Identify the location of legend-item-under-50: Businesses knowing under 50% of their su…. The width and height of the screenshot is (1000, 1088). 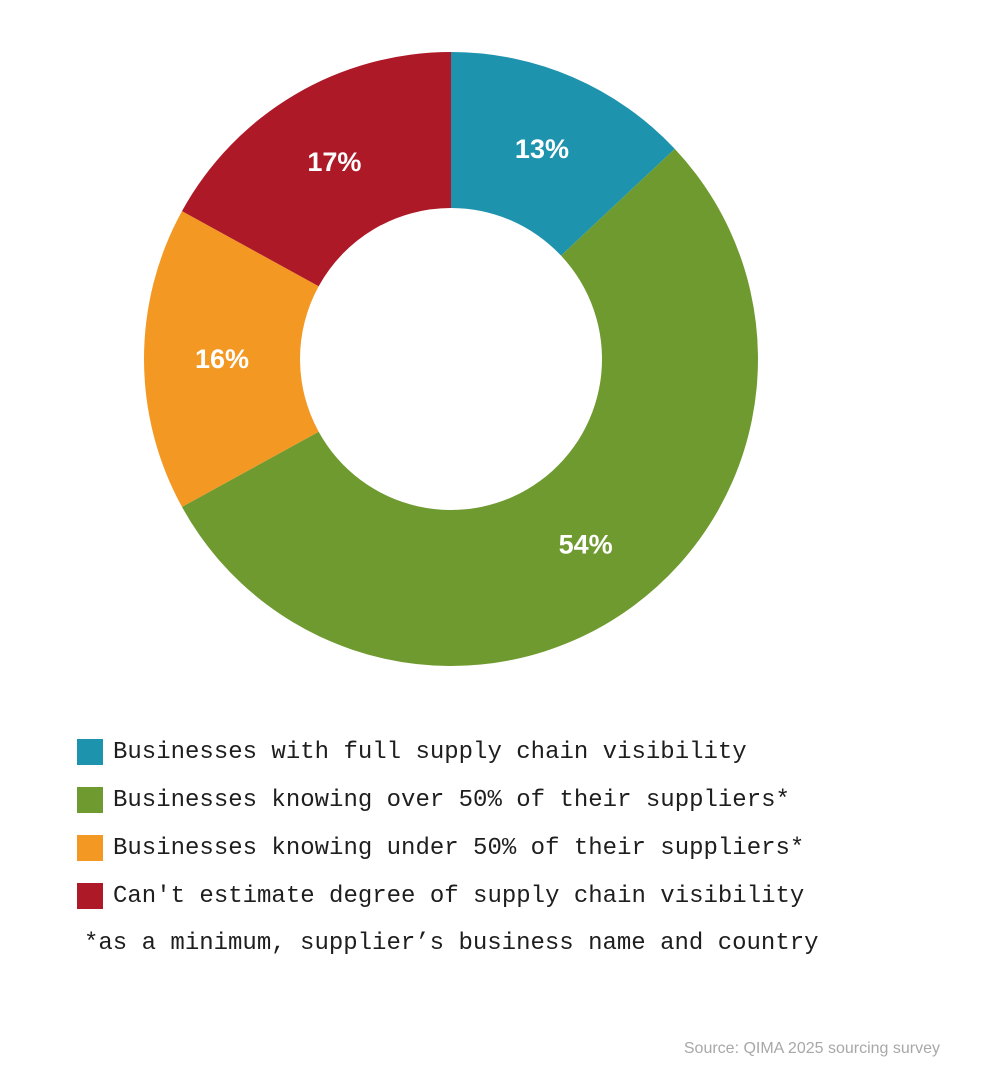
(440, 848).